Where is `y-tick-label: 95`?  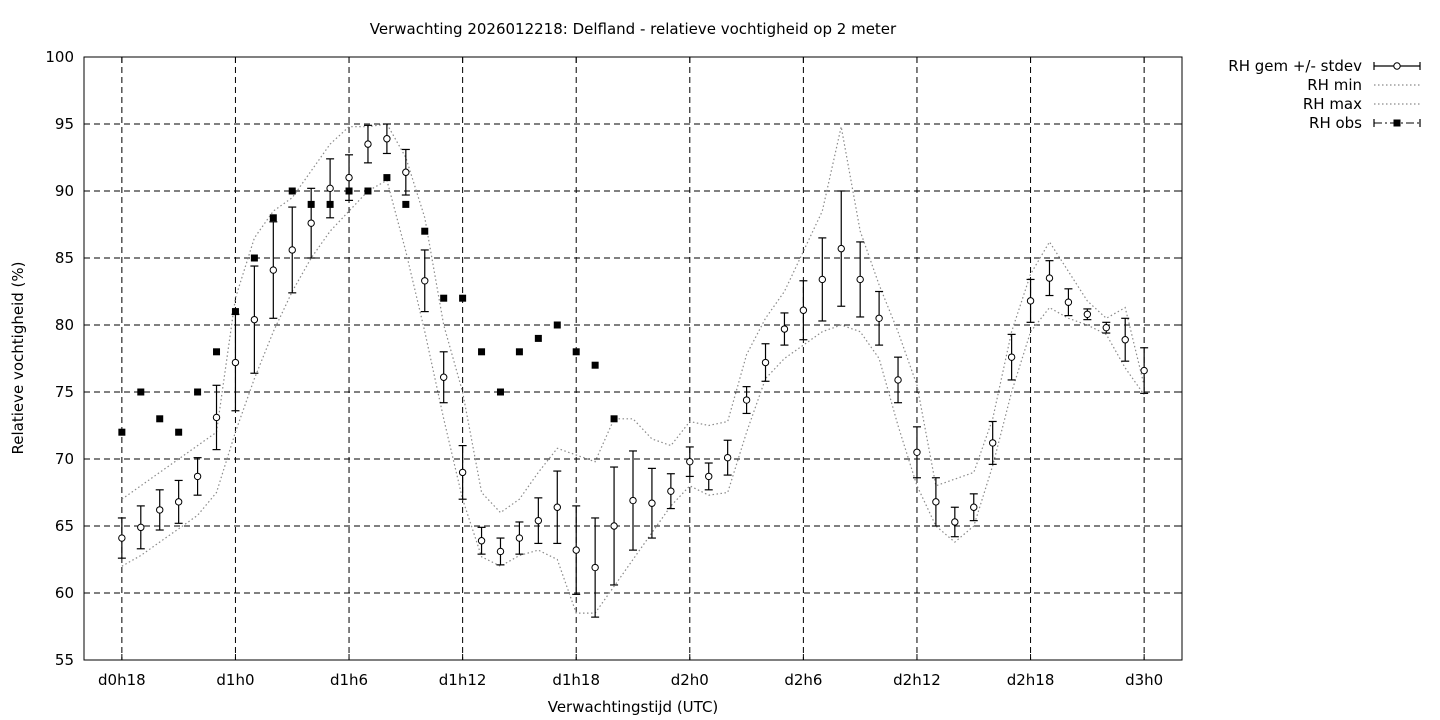 y-tick-label: 95 is located at coordinates (64, 124).